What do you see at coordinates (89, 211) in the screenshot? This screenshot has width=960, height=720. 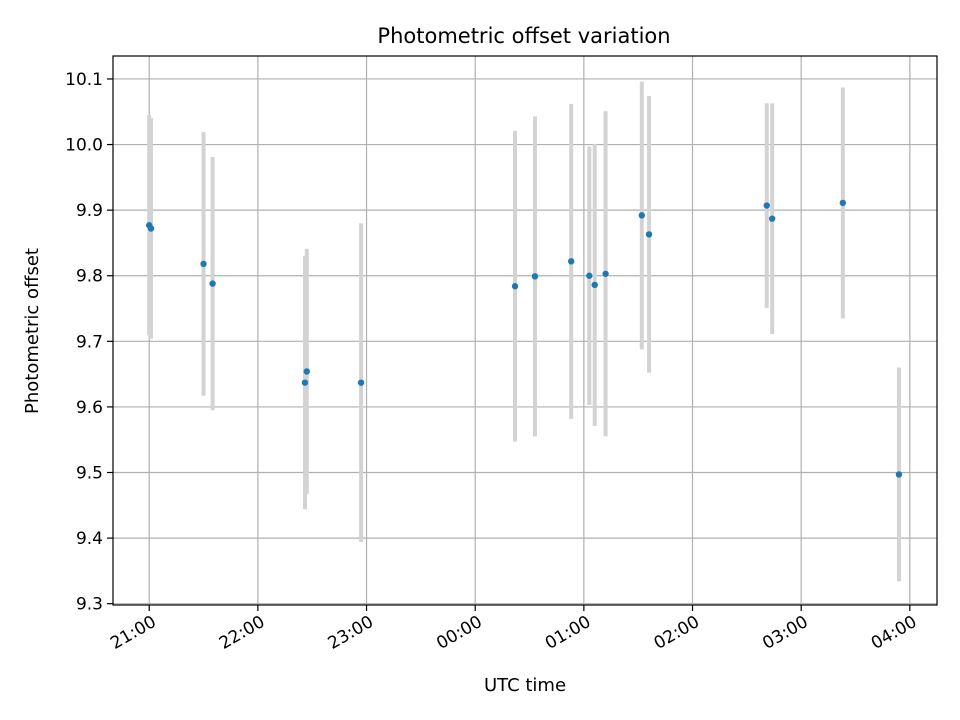 I see `y-tick-label: 9.9` at bounding box center [89, 211].